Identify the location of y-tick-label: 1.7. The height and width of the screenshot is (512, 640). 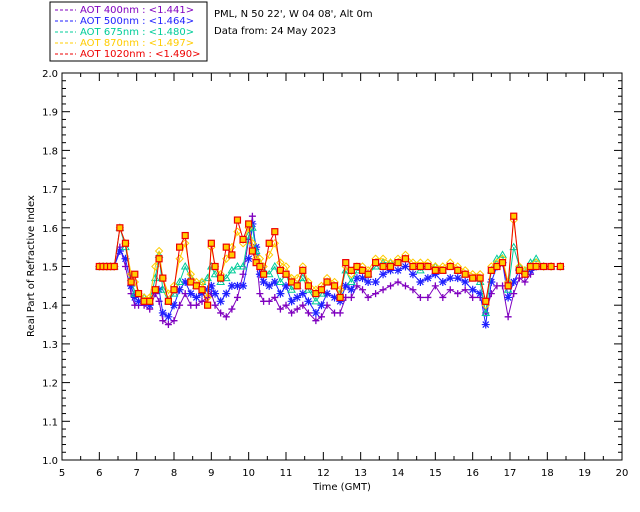
(50, 190).